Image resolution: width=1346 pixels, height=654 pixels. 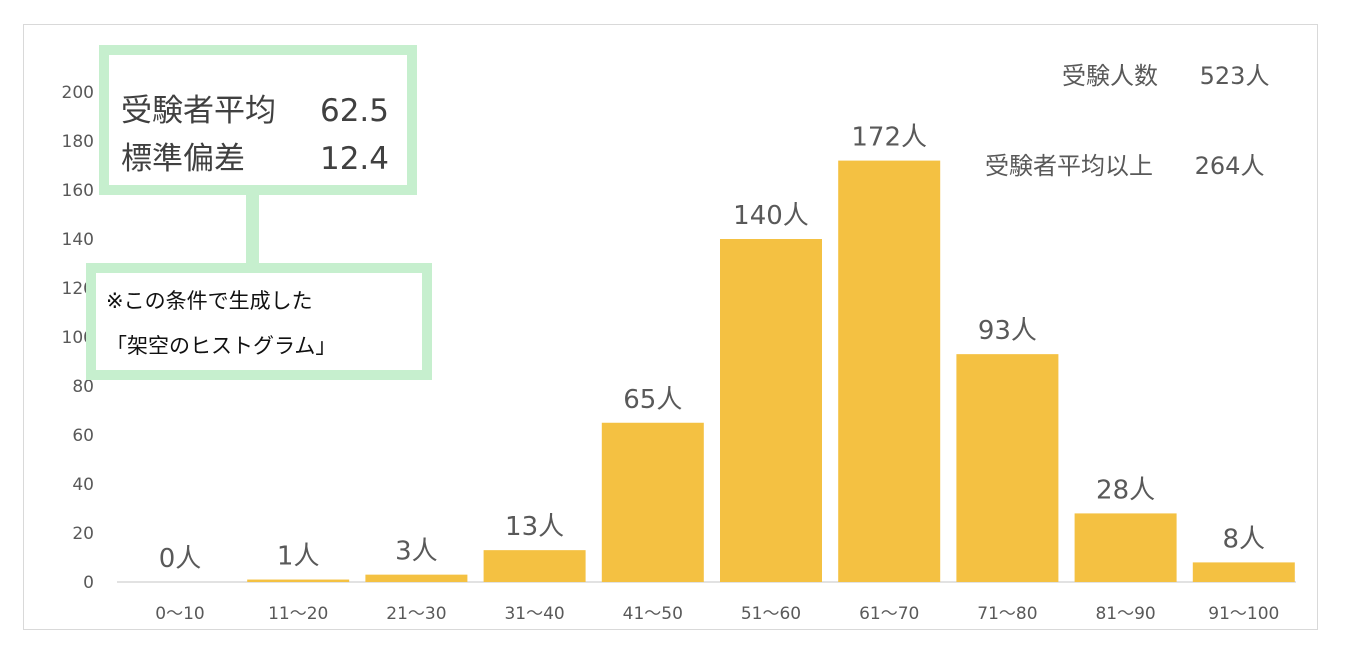 What do you see at coordinates (889, 614) in the screenshot?
I see `x-tick-label: 61〜70` at bounding box center [889, 614].